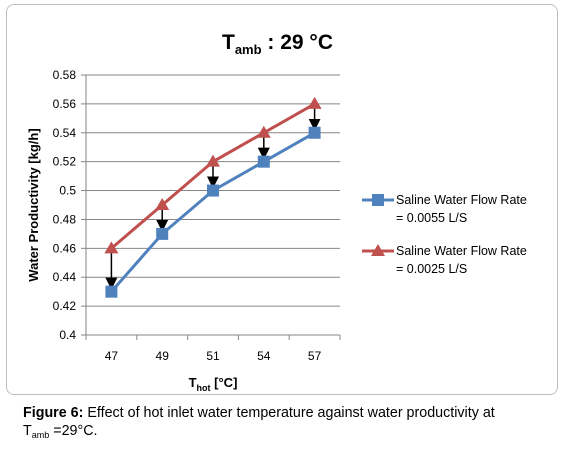 This screenshot has width=564, height=461. I want to click on y-tick-label: 0.44, so click(65, 277).